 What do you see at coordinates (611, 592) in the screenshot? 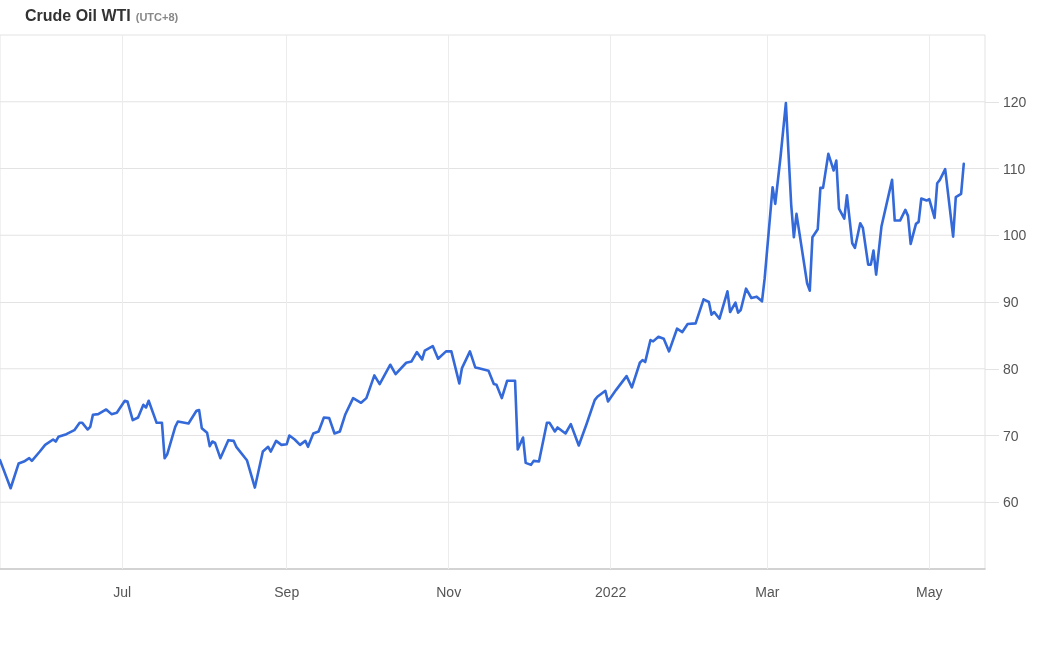
I see `x-tick-label: 2022` at bounding box center [611, 592].